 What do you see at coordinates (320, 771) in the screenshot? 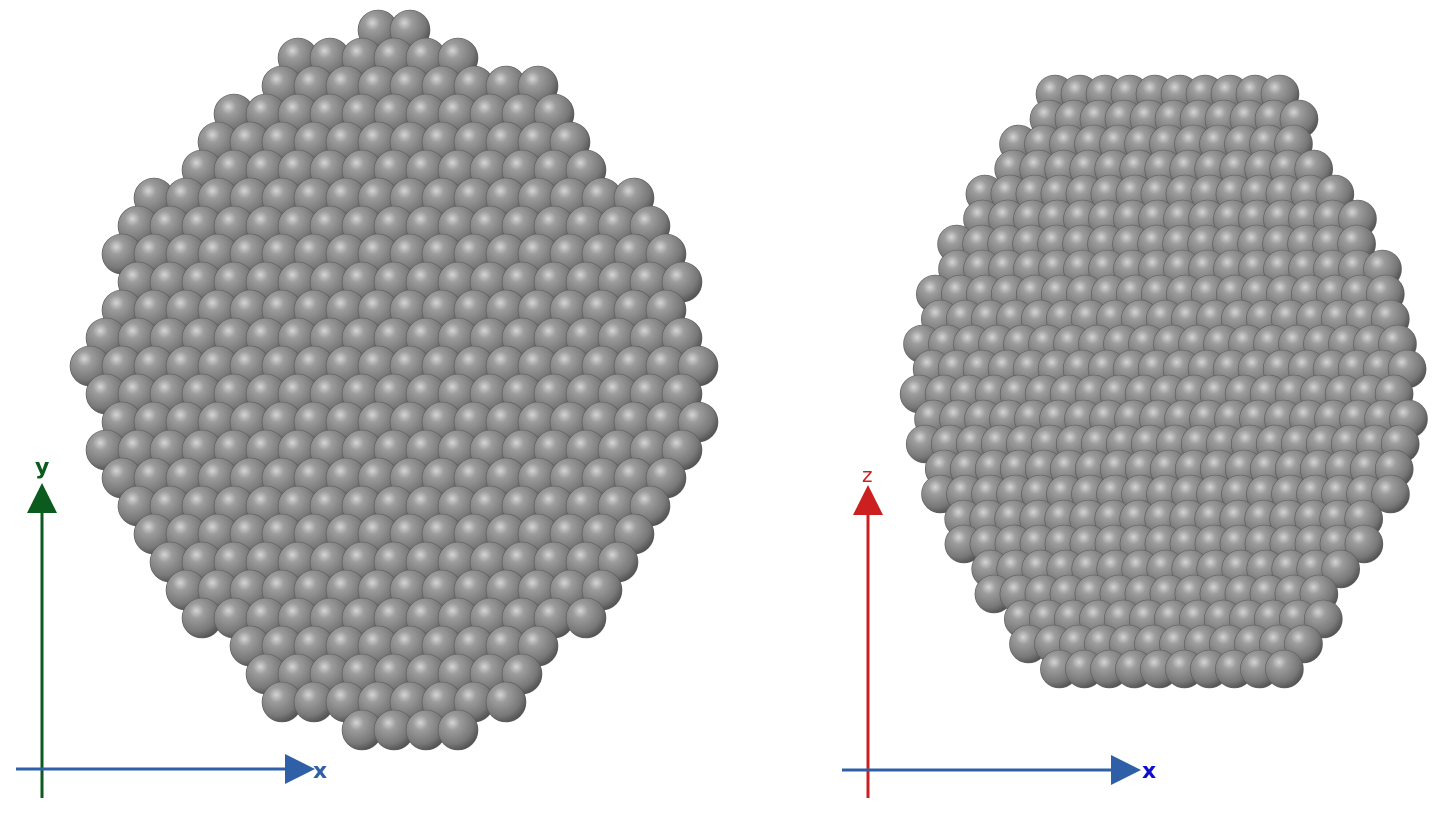
I see `left-x-axis-label: x` at bounding box center [320, 771].